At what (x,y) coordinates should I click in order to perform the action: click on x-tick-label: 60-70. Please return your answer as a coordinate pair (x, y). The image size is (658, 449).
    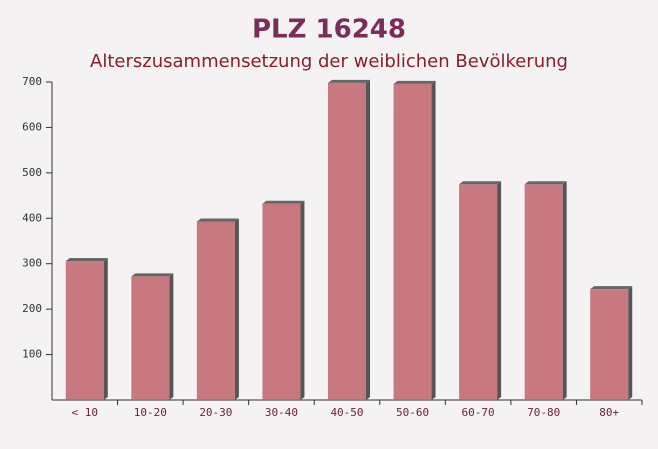
    Looking at the image, I should click on (478, 412).